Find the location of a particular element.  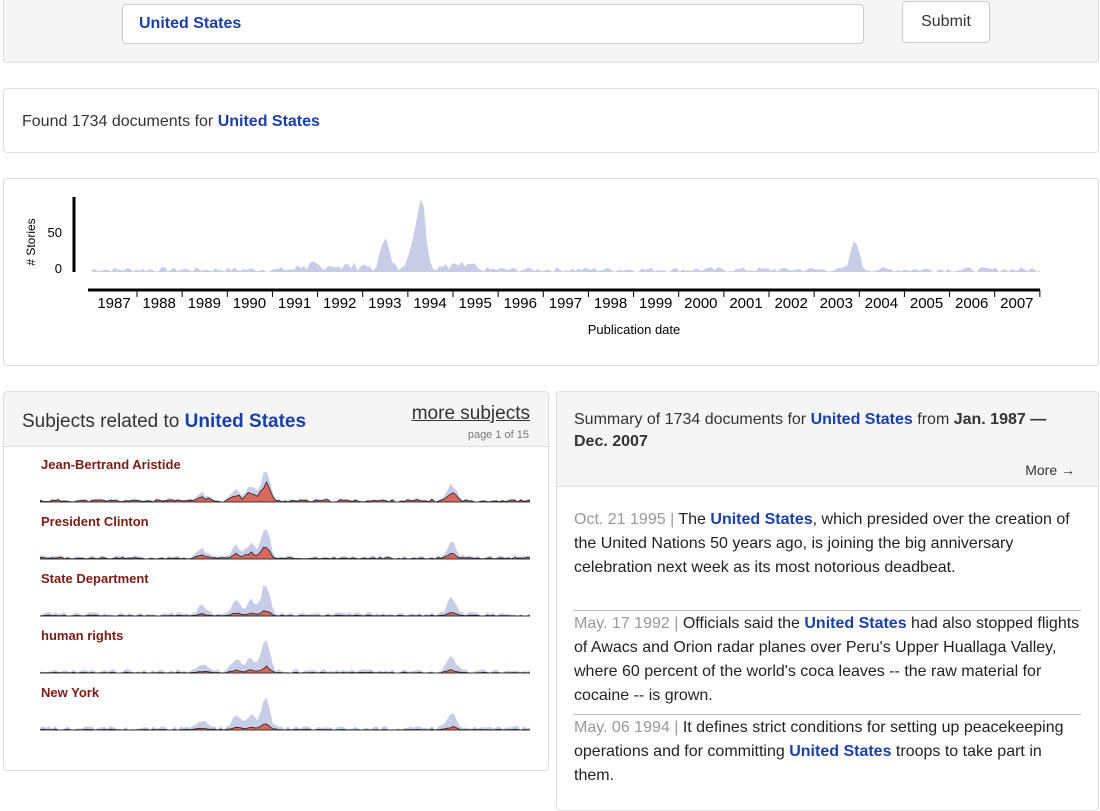

subjects-title: Subjects related to United States is located at coordinates (164, 422).